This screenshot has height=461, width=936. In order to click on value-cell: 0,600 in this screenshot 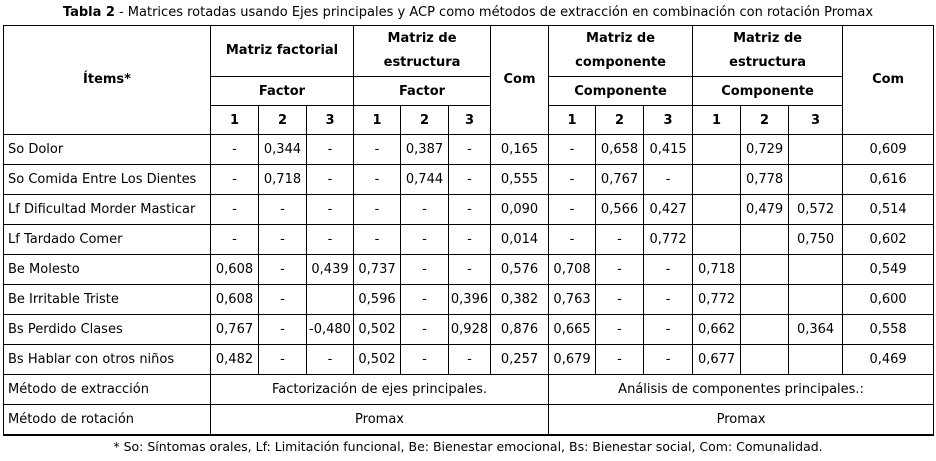, I will do `click(888, 299)`.